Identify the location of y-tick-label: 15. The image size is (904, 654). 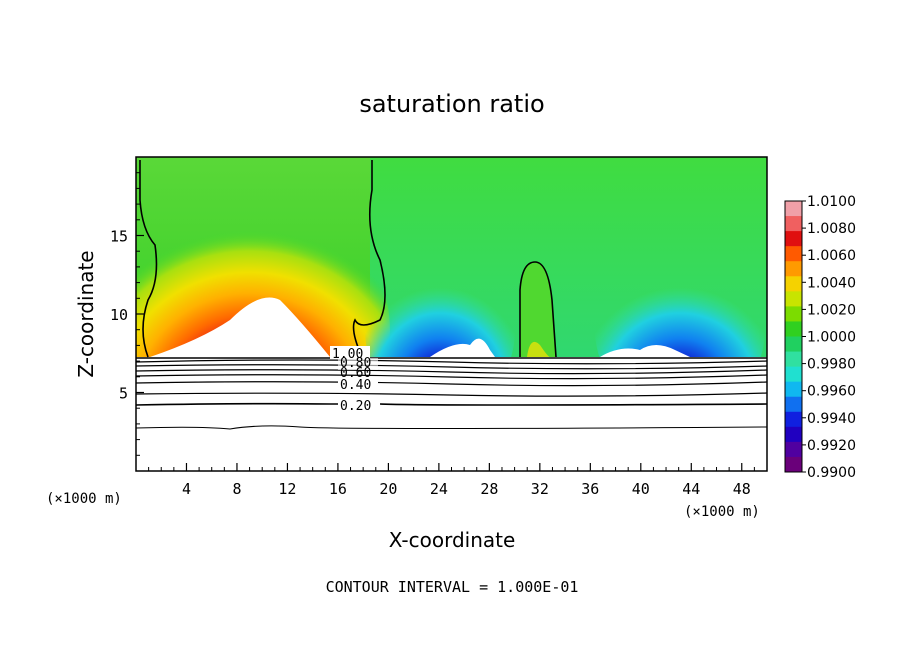
(119, 237).